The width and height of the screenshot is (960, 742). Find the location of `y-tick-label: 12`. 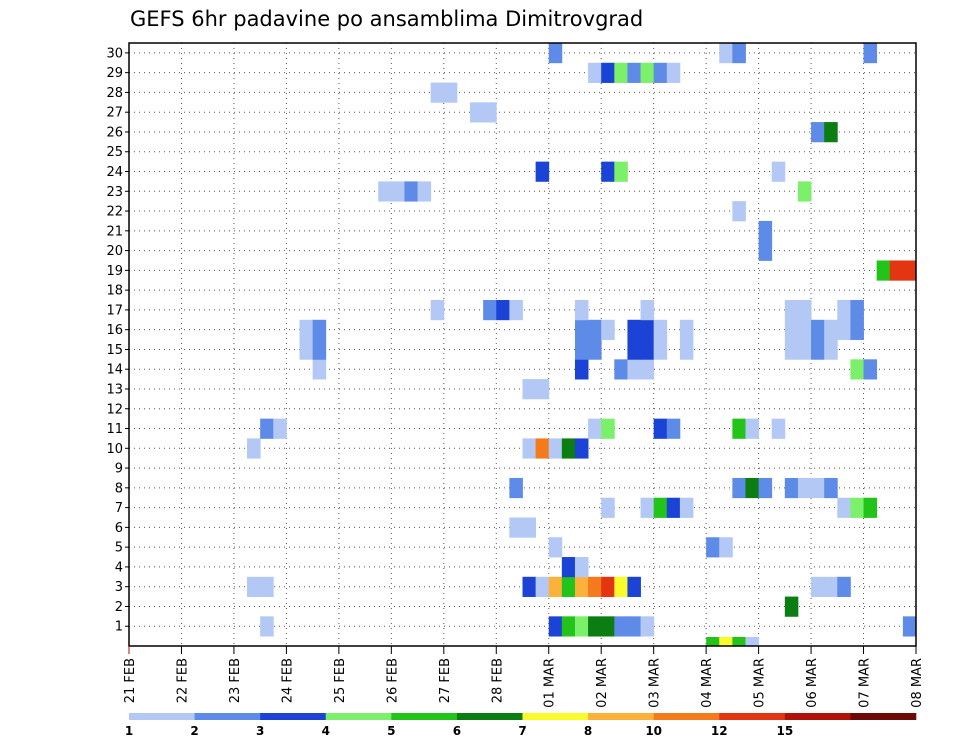

y-tick-label: 12 is located at coordinates (114, 409).